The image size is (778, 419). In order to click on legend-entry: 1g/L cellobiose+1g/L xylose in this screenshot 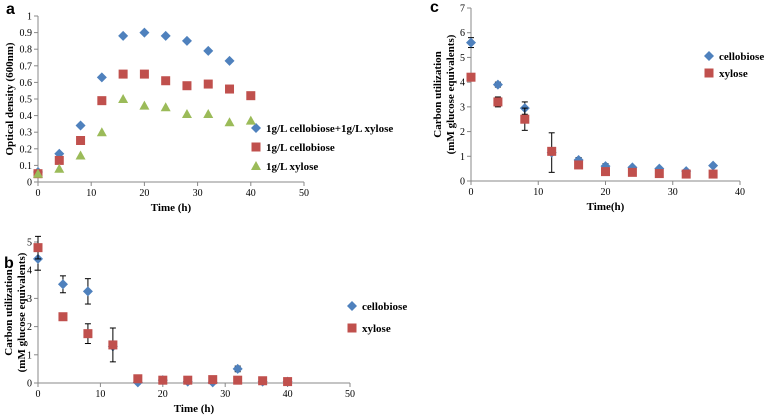, I will do `click(329, 129)`.